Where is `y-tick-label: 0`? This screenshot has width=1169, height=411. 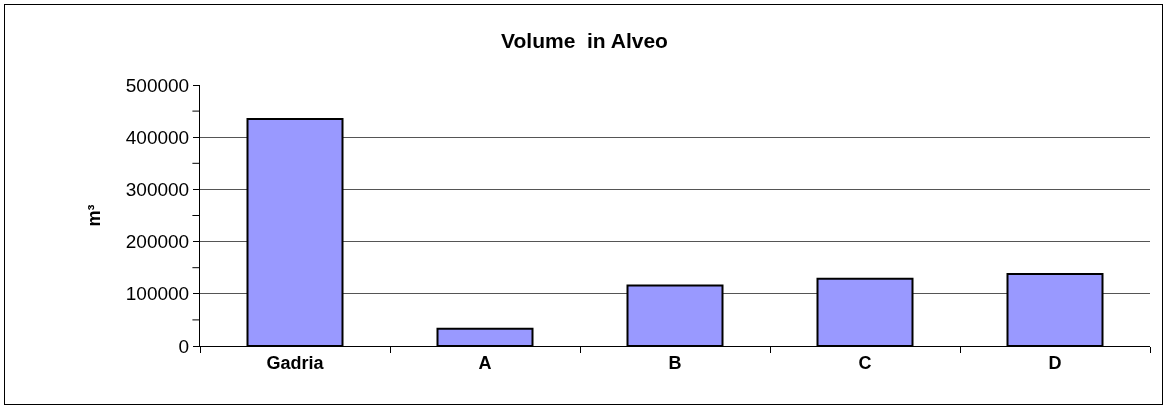
y-tick-label: 0 is located at coordinates (184, 346).